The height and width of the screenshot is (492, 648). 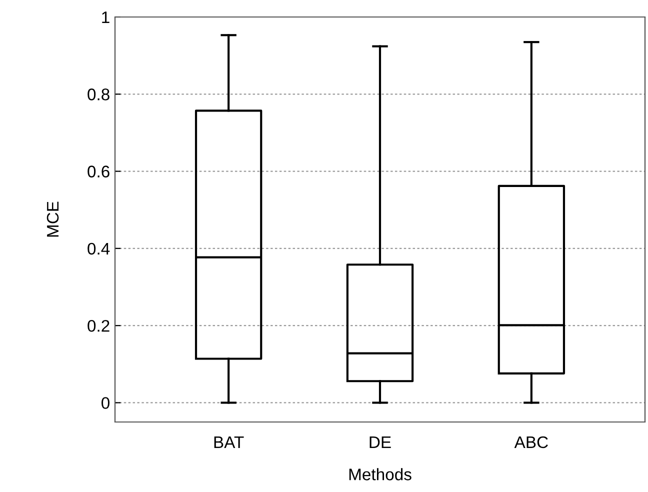 What do you see at coordinates (106, 403) in the screenshot?
I see `y-tick-label: 0` at bounding box center [106, 403].